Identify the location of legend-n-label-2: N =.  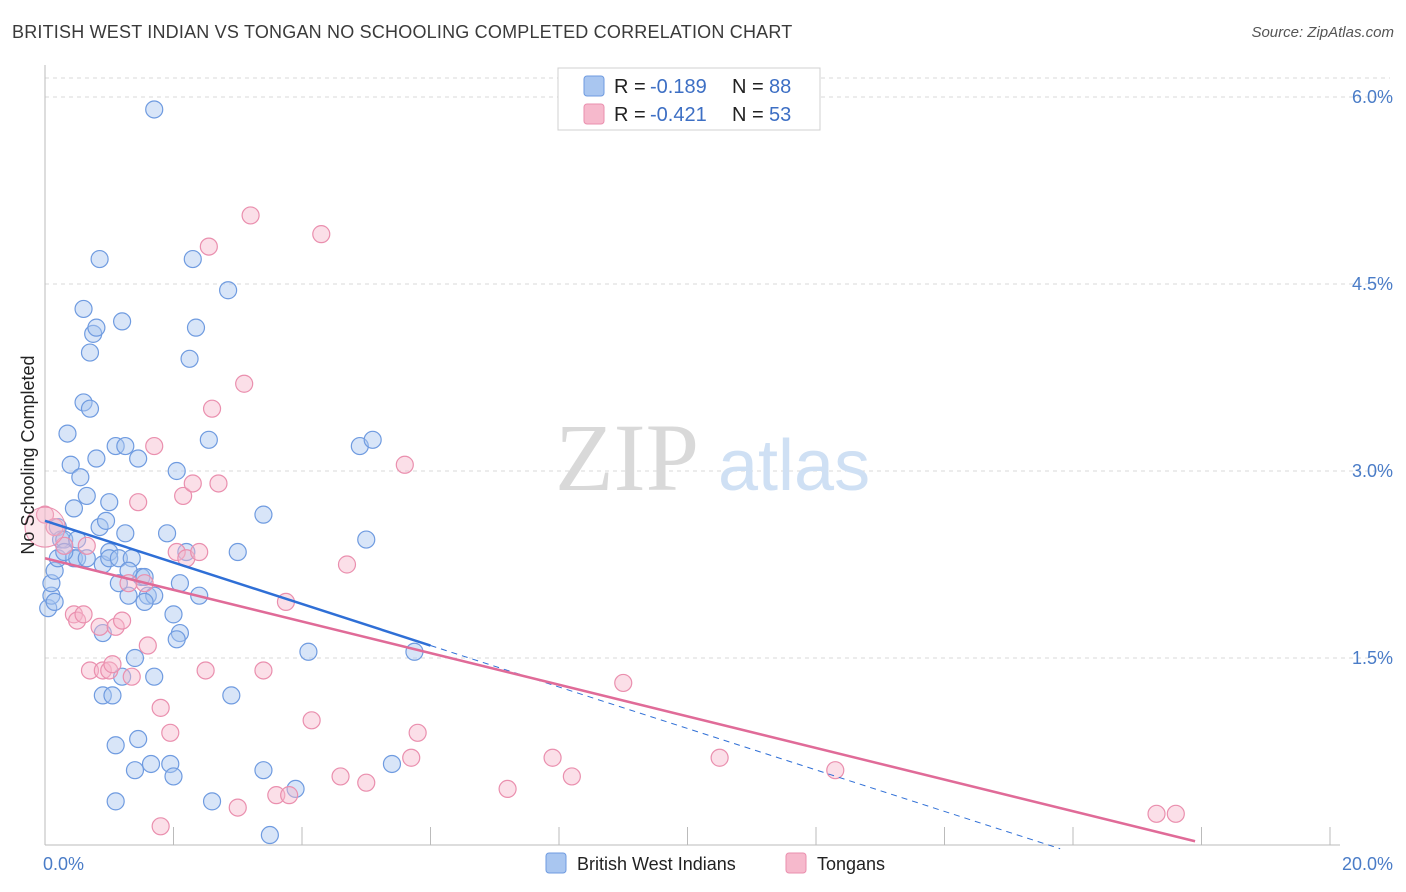
(748, 115).